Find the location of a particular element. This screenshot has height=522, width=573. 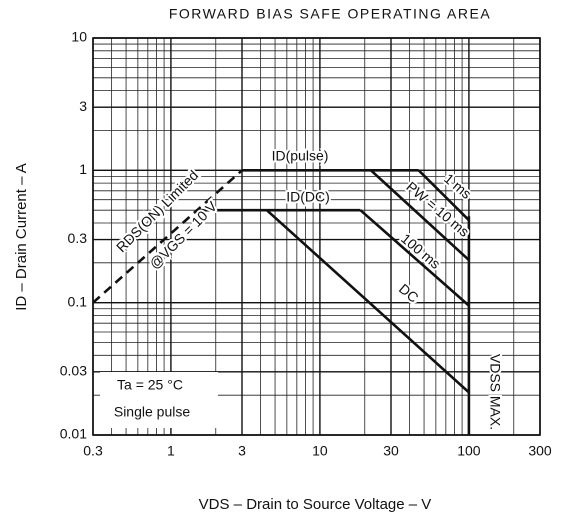

annotation: Single pulse is located at coordinates (152, 412).